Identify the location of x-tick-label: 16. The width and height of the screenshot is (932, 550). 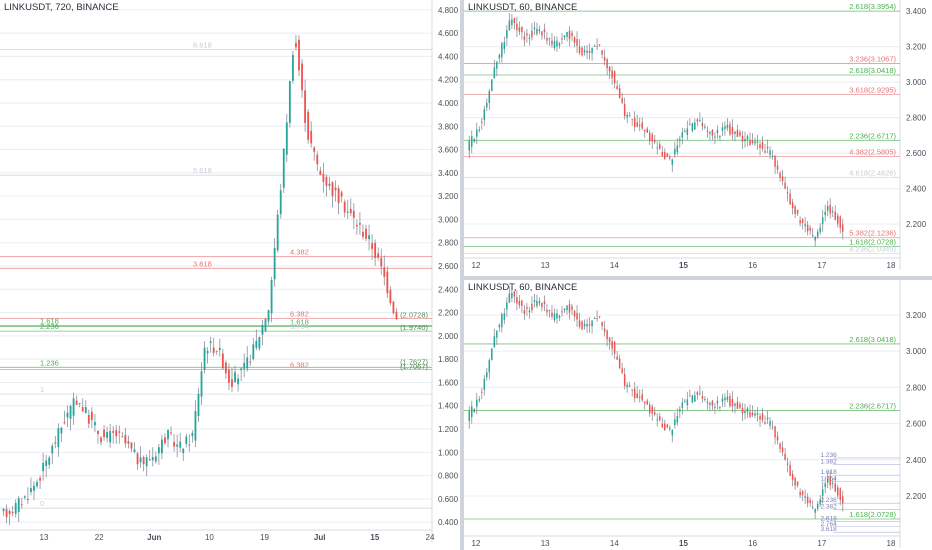
(752, 265).